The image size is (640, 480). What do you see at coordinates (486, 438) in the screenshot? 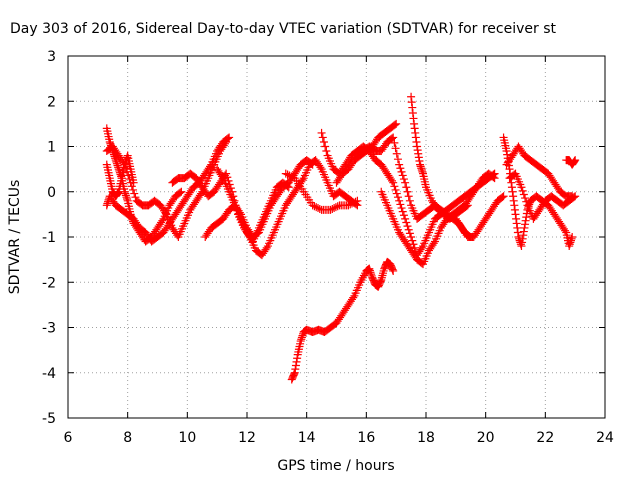
I see `x-tick-label: 20` at bounding box center [486, 438].